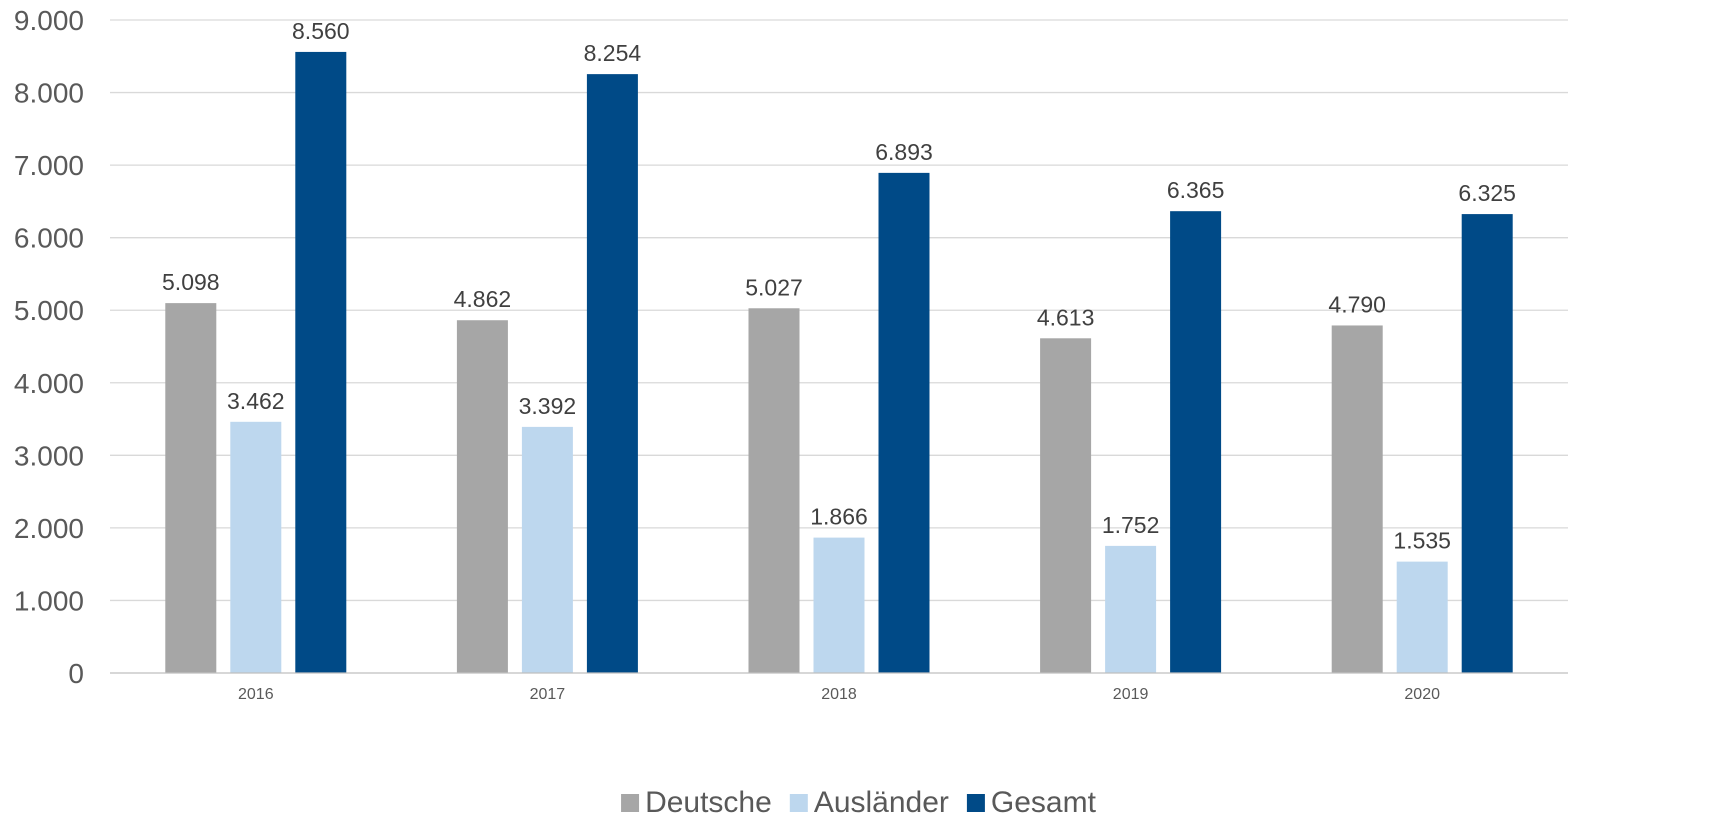  What do you see at coordinates (1131, 525) in the screenshot?
I see `data-label: 1.752` at bounding box center [1131, 525].